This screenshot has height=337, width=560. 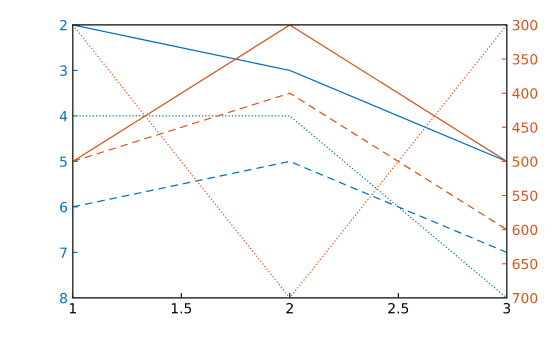 What do you see at coordinates (525, 196) in the screenshot?
I see `y2-tick-label: 550` at bounding box center [525, 196].